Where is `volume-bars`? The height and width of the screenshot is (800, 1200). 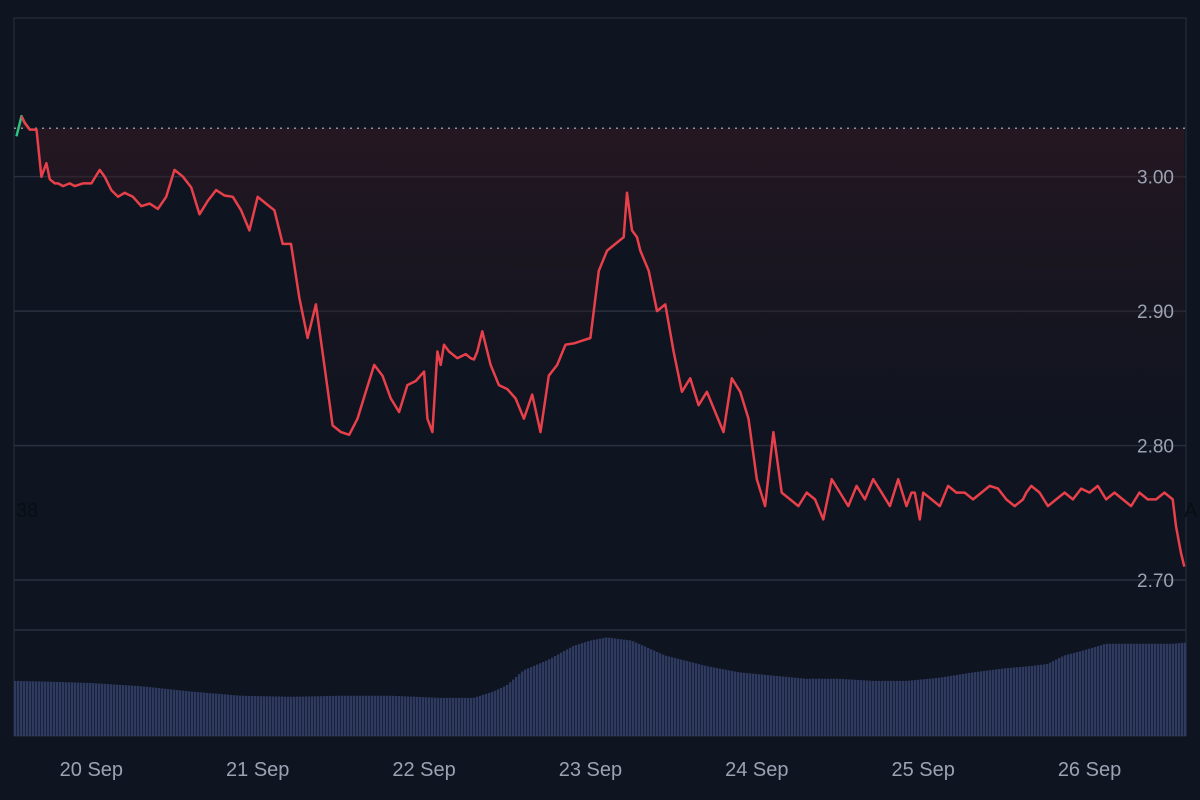
volume-bars is located at coordinates (600, 686).